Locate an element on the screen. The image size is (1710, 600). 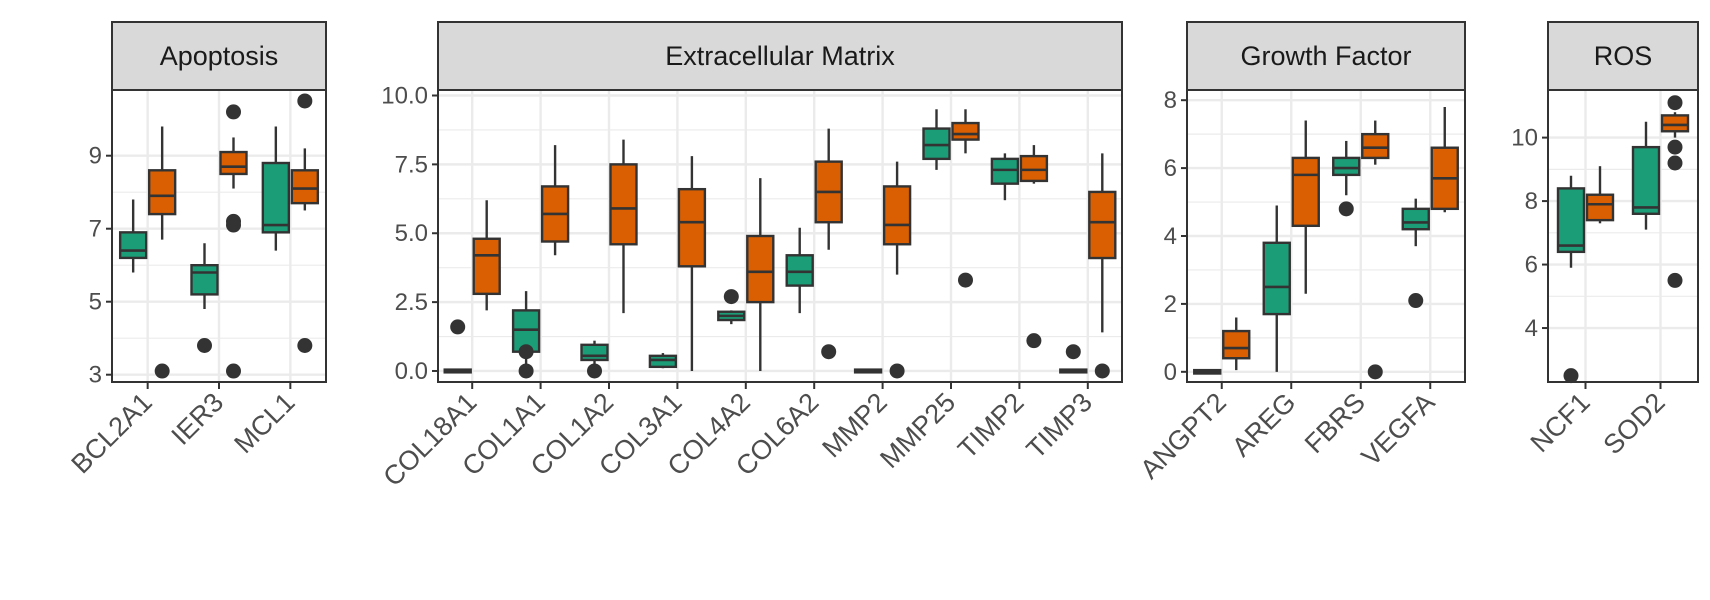
x-tick-label: BCL2A1 is located at coordinates (112, 433).